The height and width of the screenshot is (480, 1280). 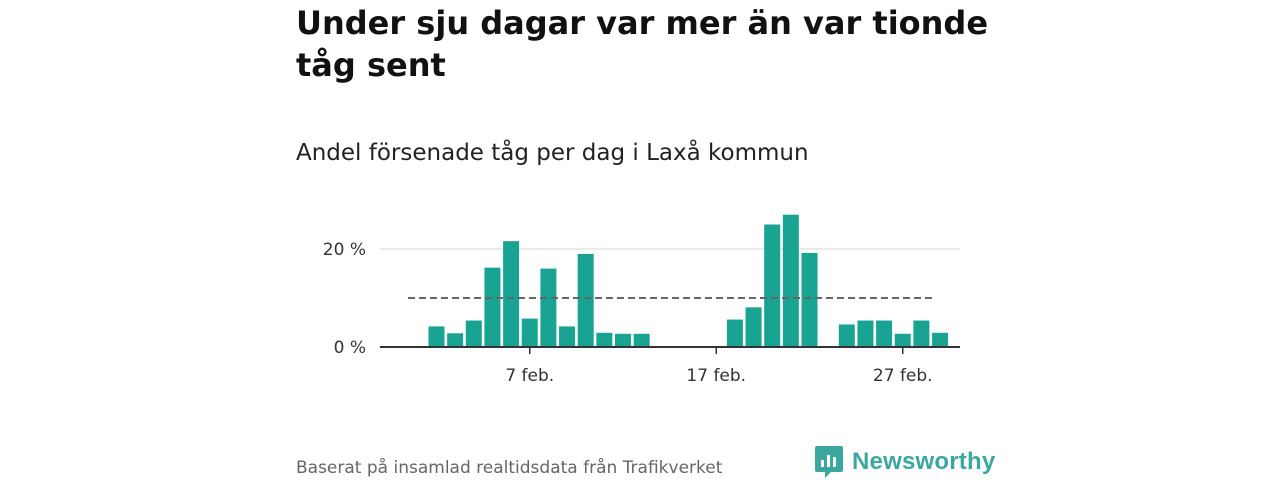 I want to click on newsworthy-logo-icon, so click(x=829, y=462).